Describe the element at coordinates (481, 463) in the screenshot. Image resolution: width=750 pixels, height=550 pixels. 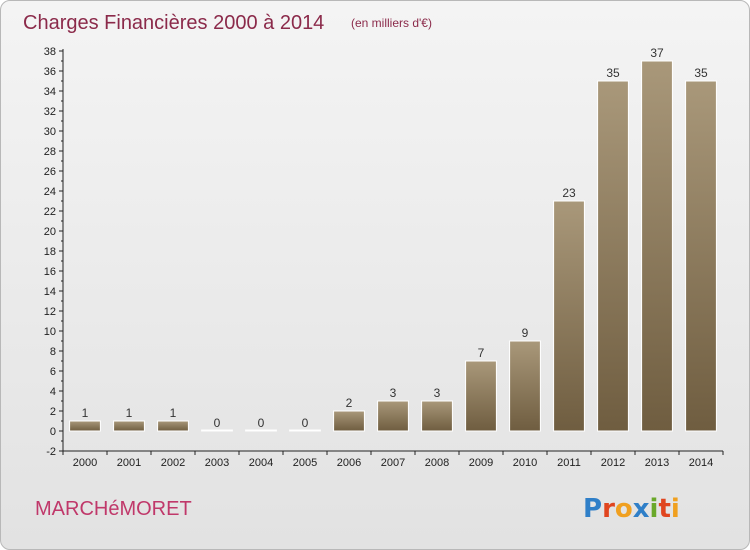
I see `x-tick-label-2009: 2009` at that location.